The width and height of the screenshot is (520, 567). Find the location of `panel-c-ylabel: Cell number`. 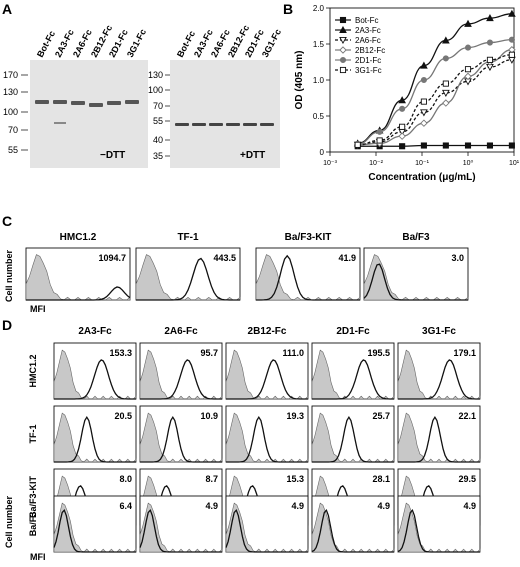

panel-c-ylabel: Cell number is located at coordinates (9, 276).